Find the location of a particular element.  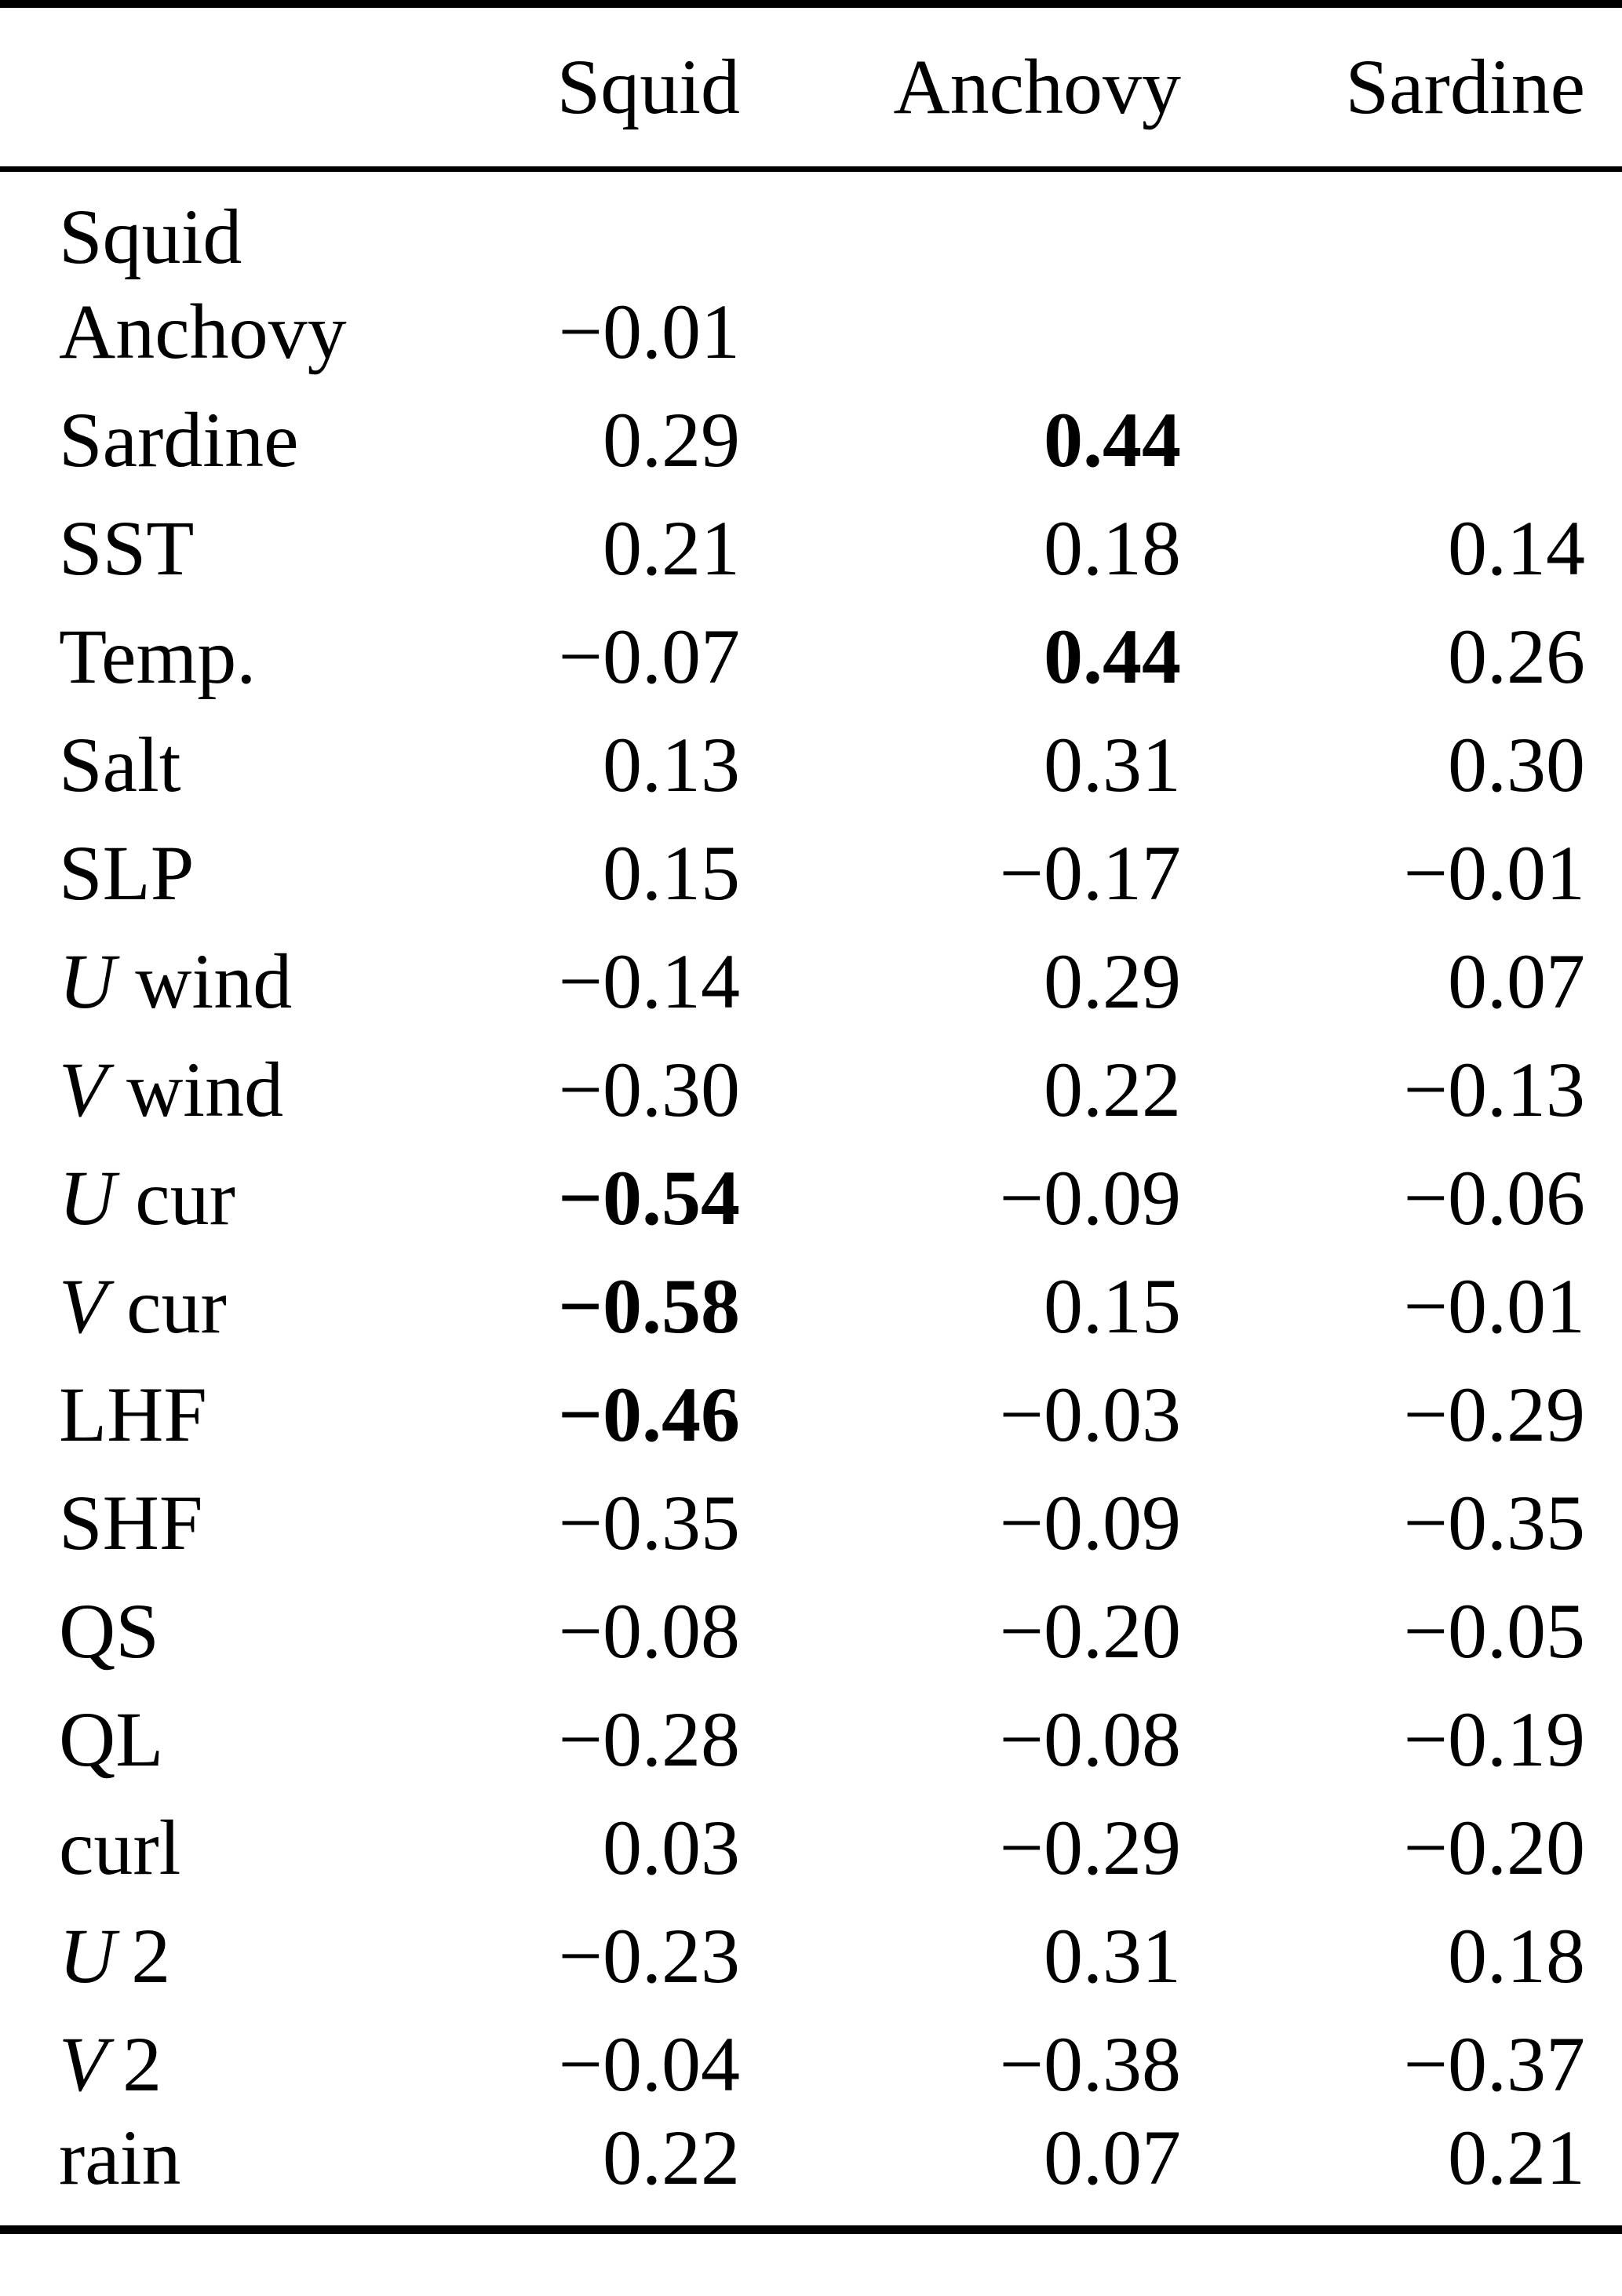

correlation-value: −0.05 is located at coordinates (1494, 1631).